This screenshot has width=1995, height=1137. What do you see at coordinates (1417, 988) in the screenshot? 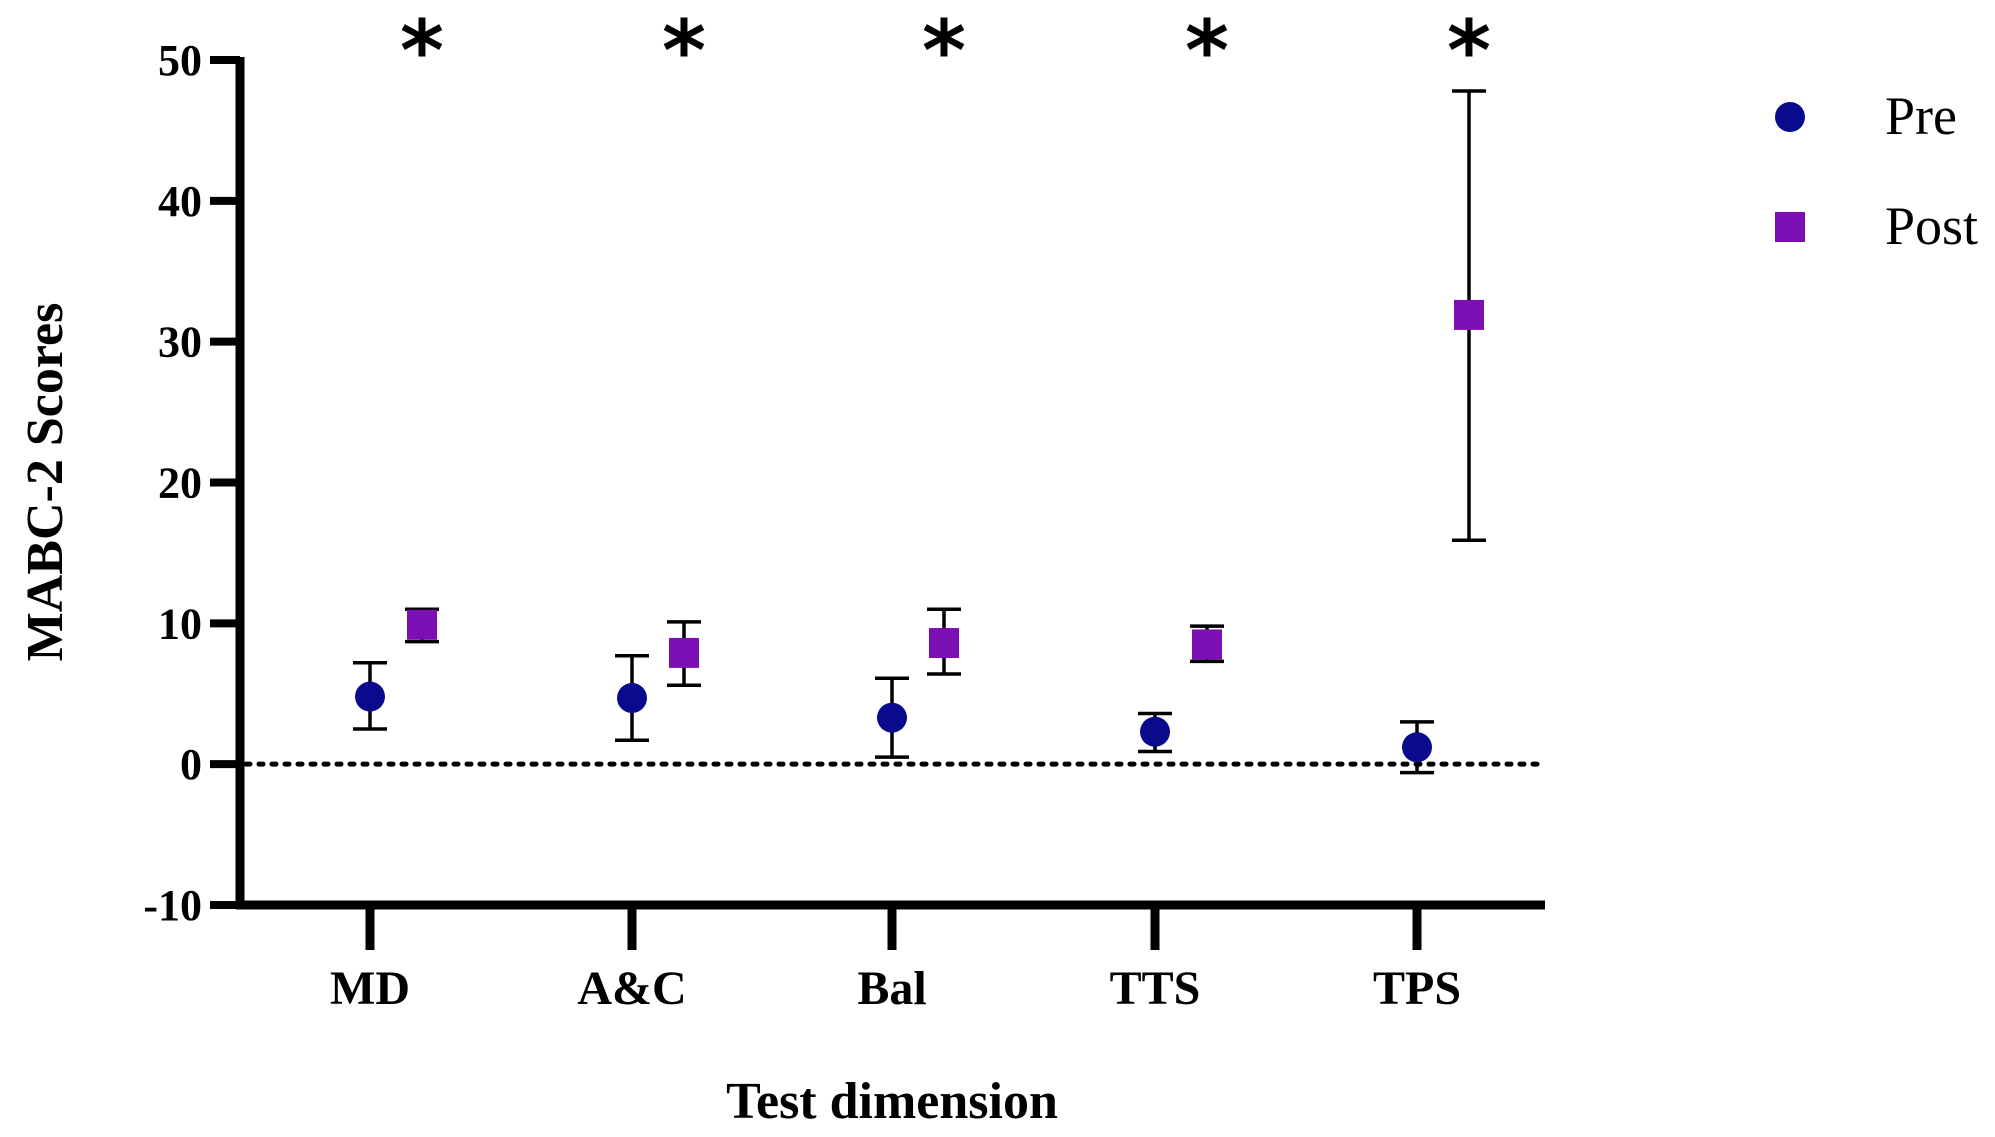
I see `x-tick-label: TPS` at bounding box center [1417, 988].